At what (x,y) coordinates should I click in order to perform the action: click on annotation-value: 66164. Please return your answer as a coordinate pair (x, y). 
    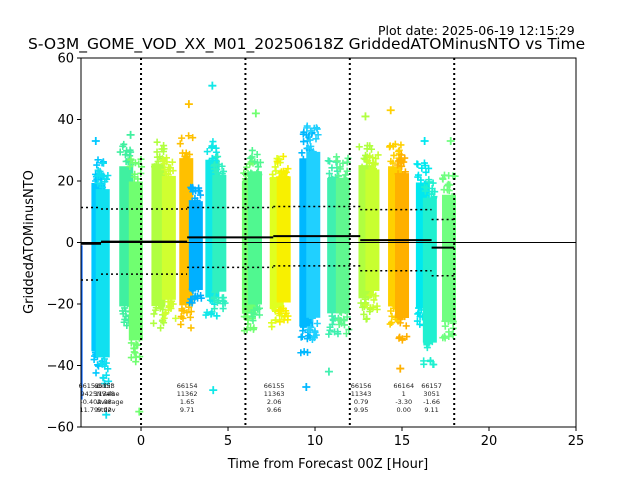
    Looking at the image, I should click on (403, 386).